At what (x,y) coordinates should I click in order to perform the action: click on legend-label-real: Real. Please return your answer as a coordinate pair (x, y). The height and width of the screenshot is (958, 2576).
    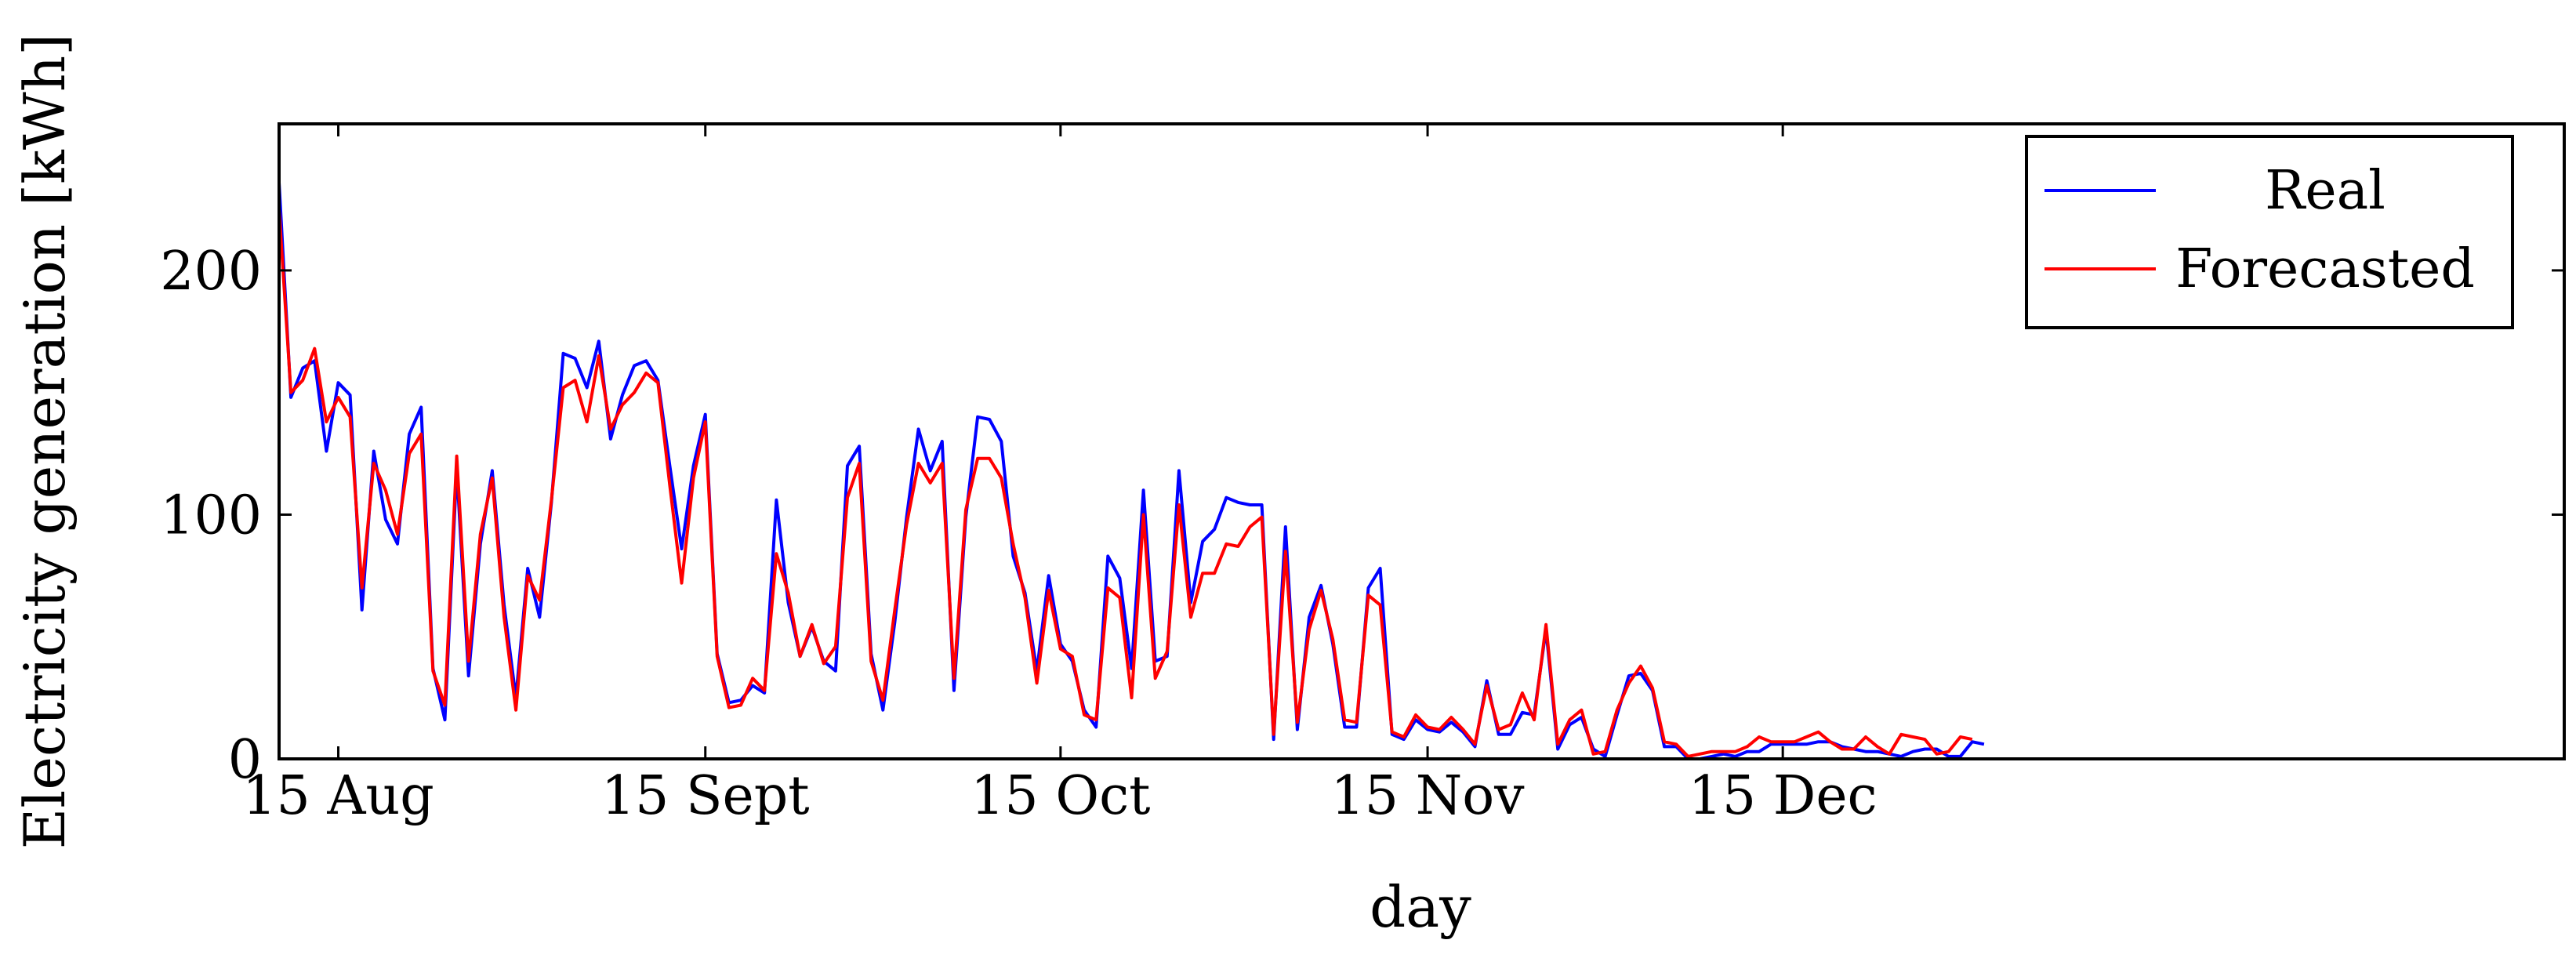
    Looking at the image, I should click on (2325, 191).